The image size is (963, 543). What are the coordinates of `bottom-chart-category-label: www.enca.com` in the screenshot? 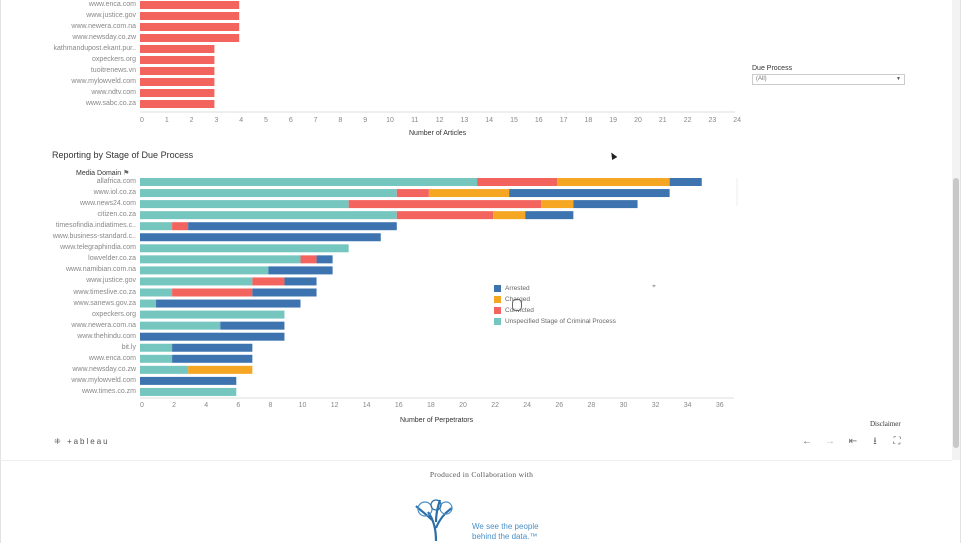 It's located at (112, 358).